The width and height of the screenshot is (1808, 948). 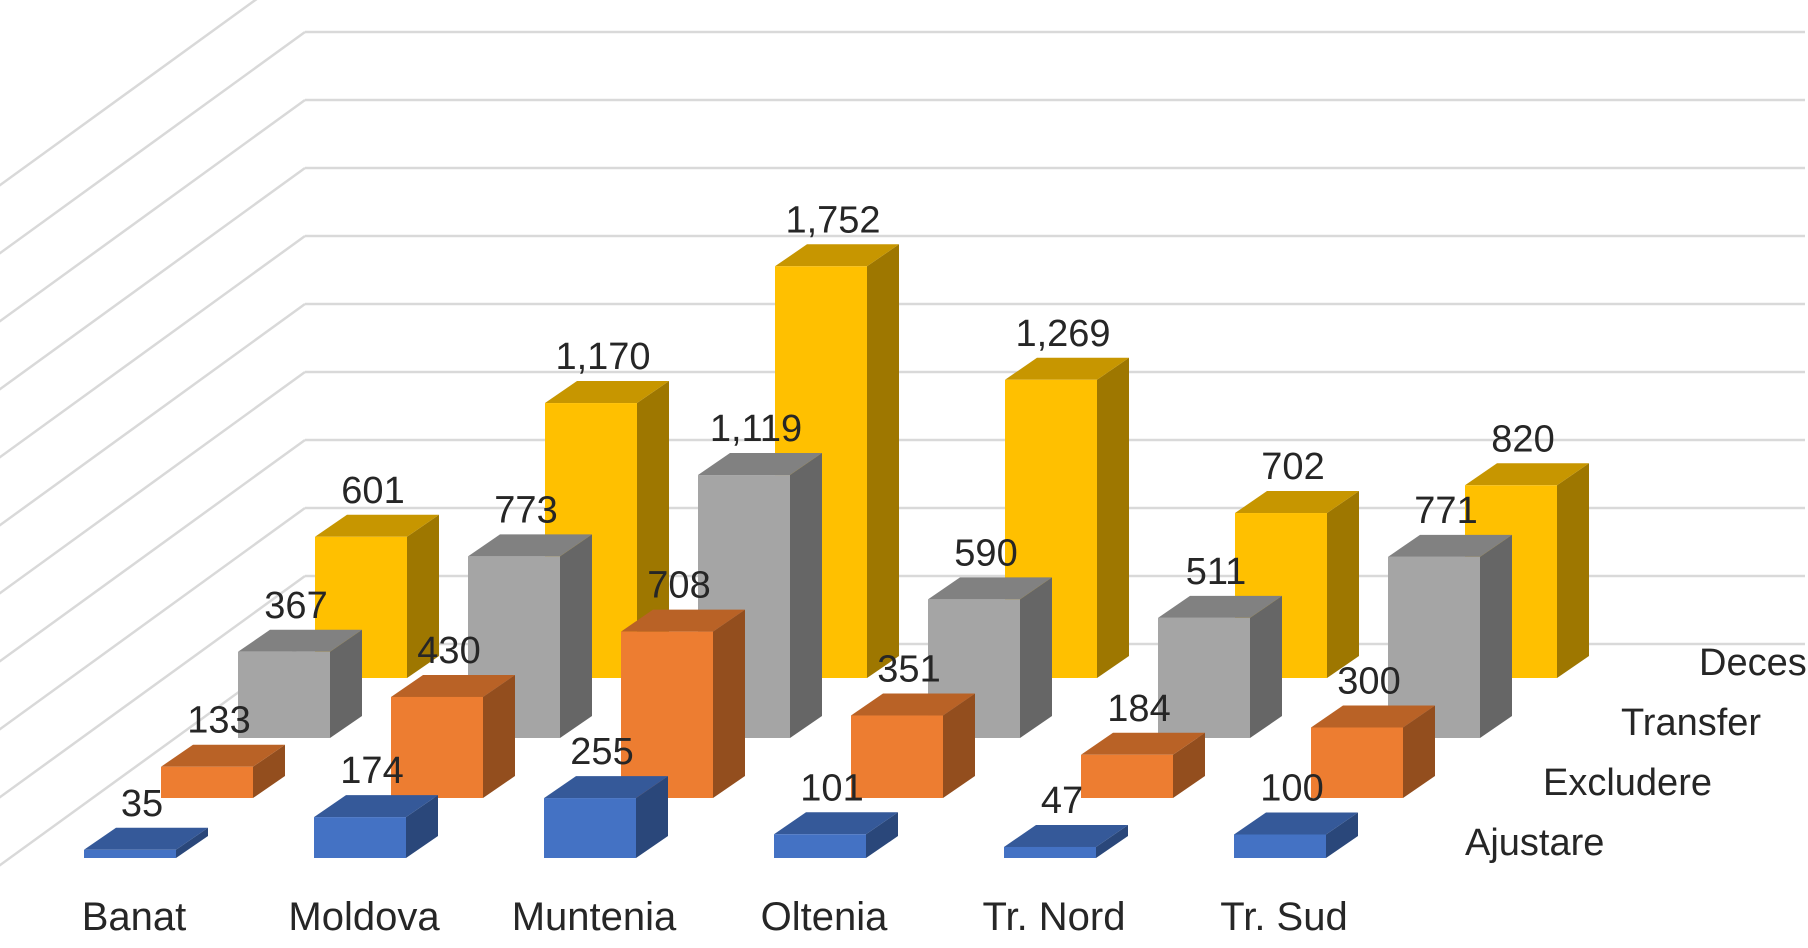 What do you see at coordinates (525, 510) in the screenshot?
I see `value-label: 773` at bounding box center [525, 510].